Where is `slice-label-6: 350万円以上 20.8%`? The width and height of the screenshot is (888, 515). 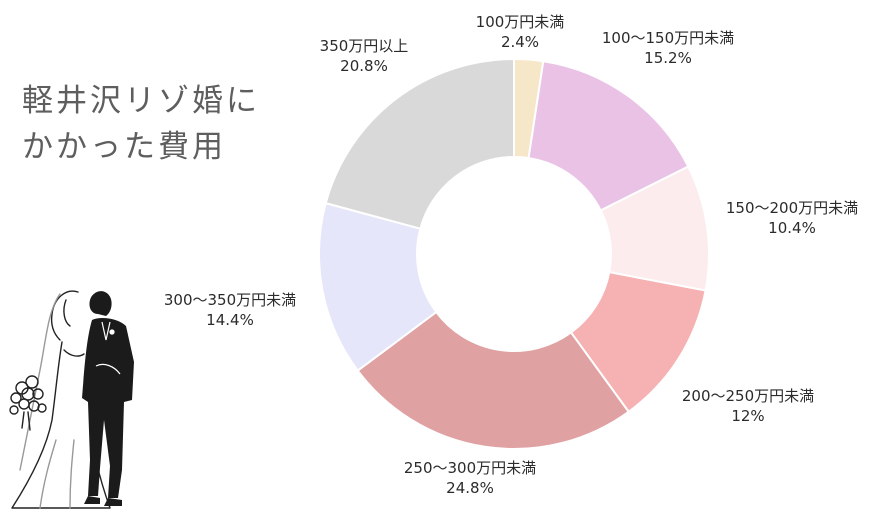
slice-label-6: 350万円以上 20.8% is located at coordinates (364, 56).